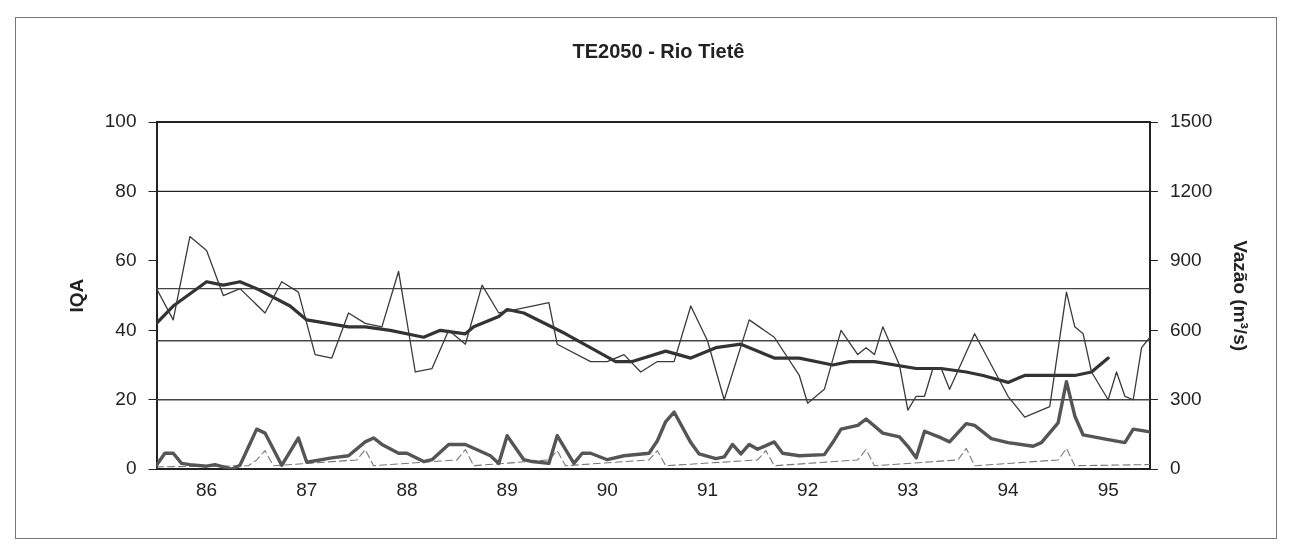 The height and width of the screenshot is (554, 1293). What do you see at coordinates (1191, 190) in the screenshot?
I see `y2-tick-label: 1200` at bounding box center [1191, 190].